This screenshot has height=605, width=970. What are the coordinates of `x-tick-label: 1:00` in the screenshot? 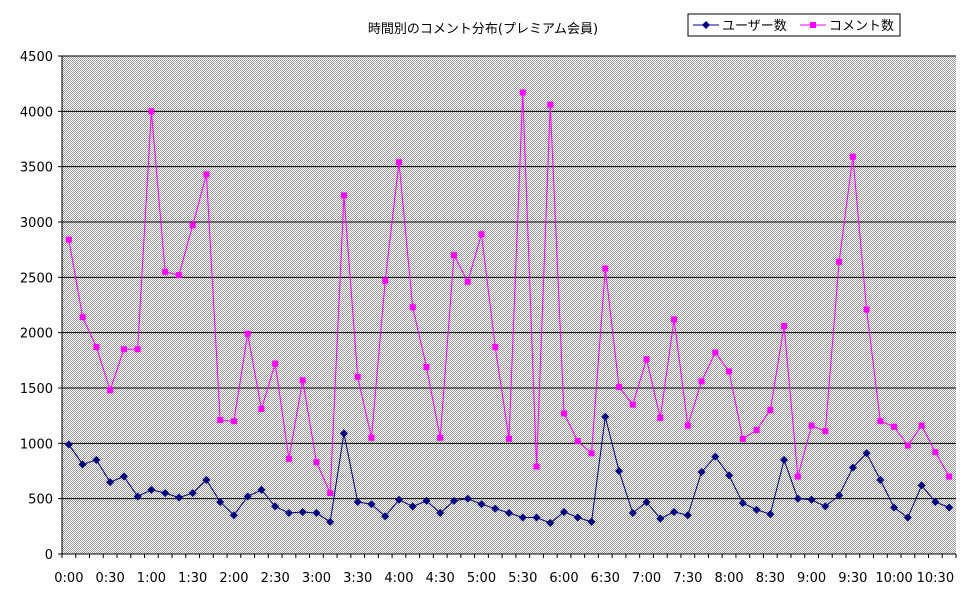 It's located at (151, 578).